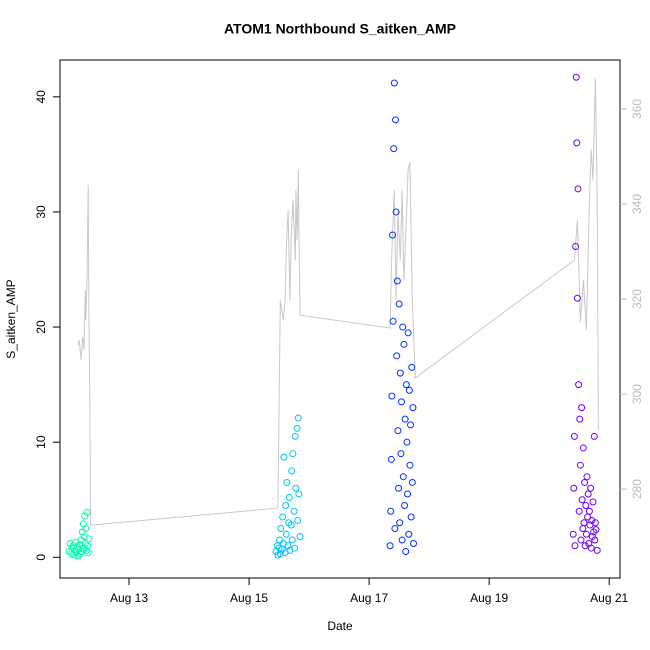  I want to click on y2-tick-label: 280, so click(637, 489).